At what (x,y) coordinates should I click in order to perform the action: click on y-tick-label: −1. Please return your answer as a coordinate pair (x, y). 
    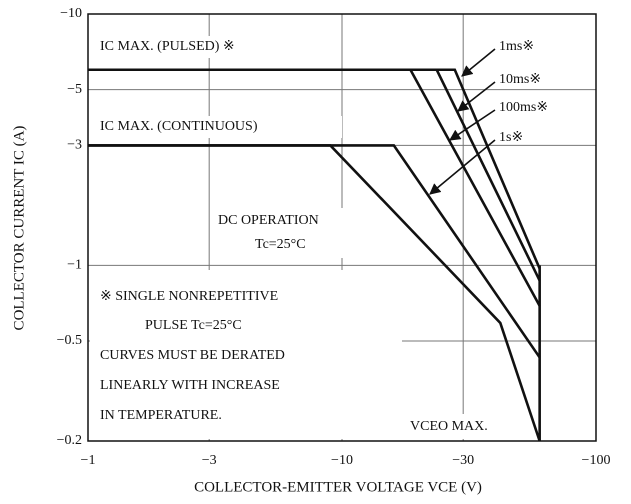
    Looking at the image, I should click on (74, 265).